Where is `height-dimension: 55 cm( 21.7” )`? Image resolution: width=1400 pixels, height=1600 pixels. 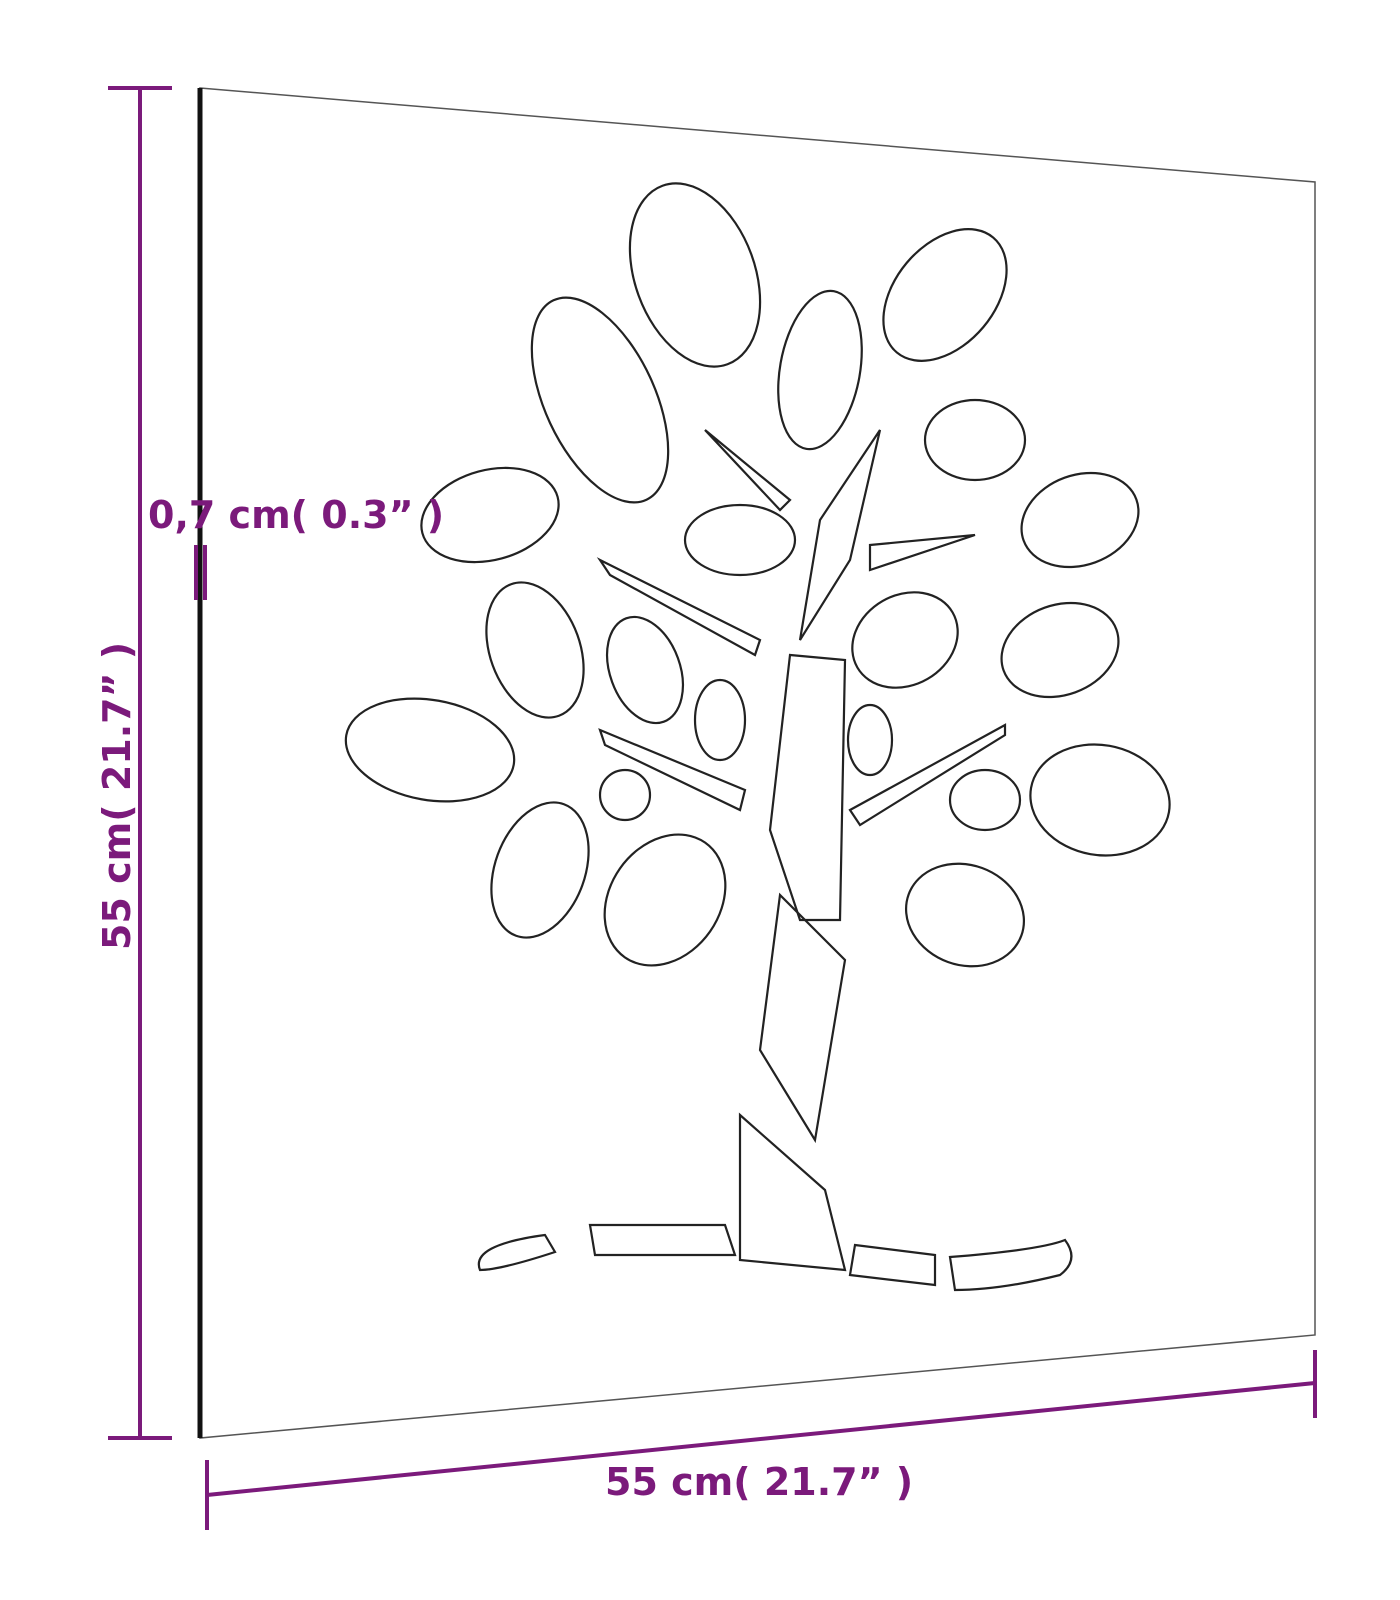
height-dimension: 55 cm( 21.7” ) is located at coordinates (133, 763).